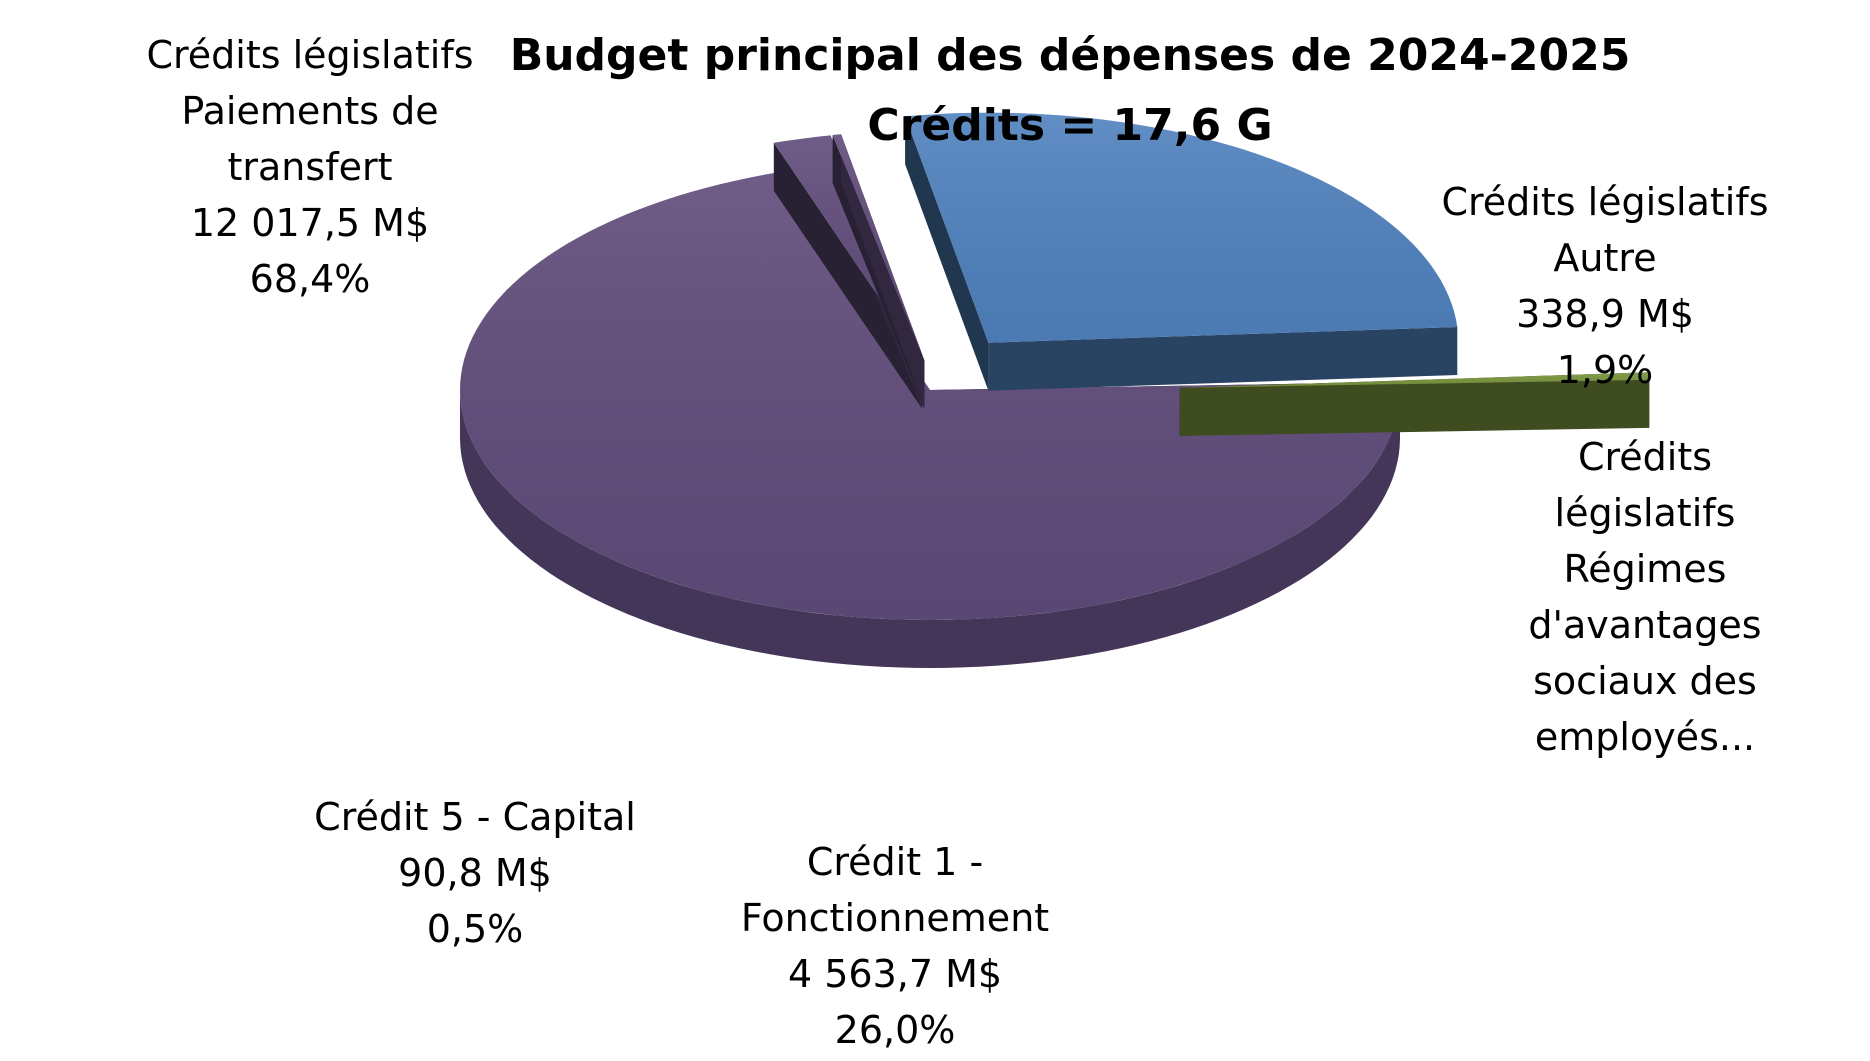 The height and width of the screenshot is (1061, 1870). I want to click on slice-label-line: transfert, so click(310, 167).